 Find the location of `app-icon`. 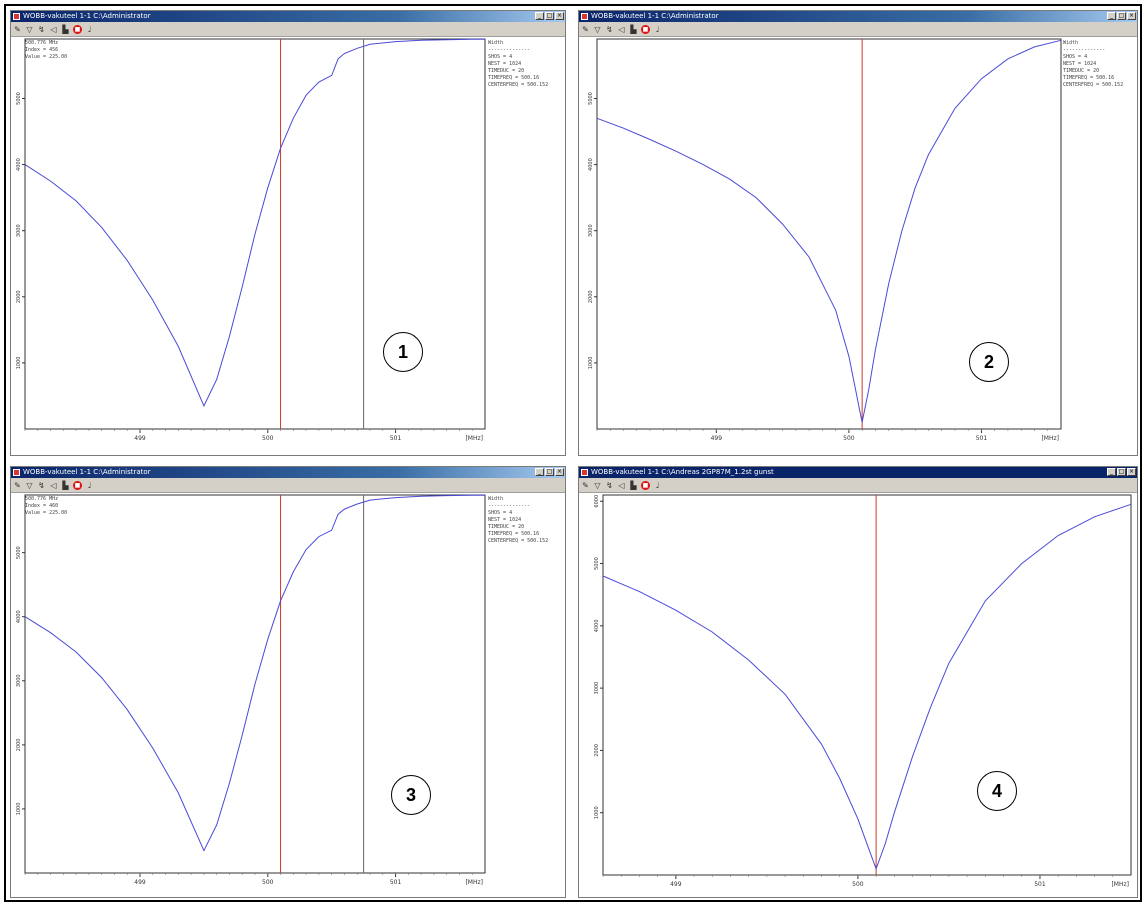

app-icon is located at coordinates (16, 472).